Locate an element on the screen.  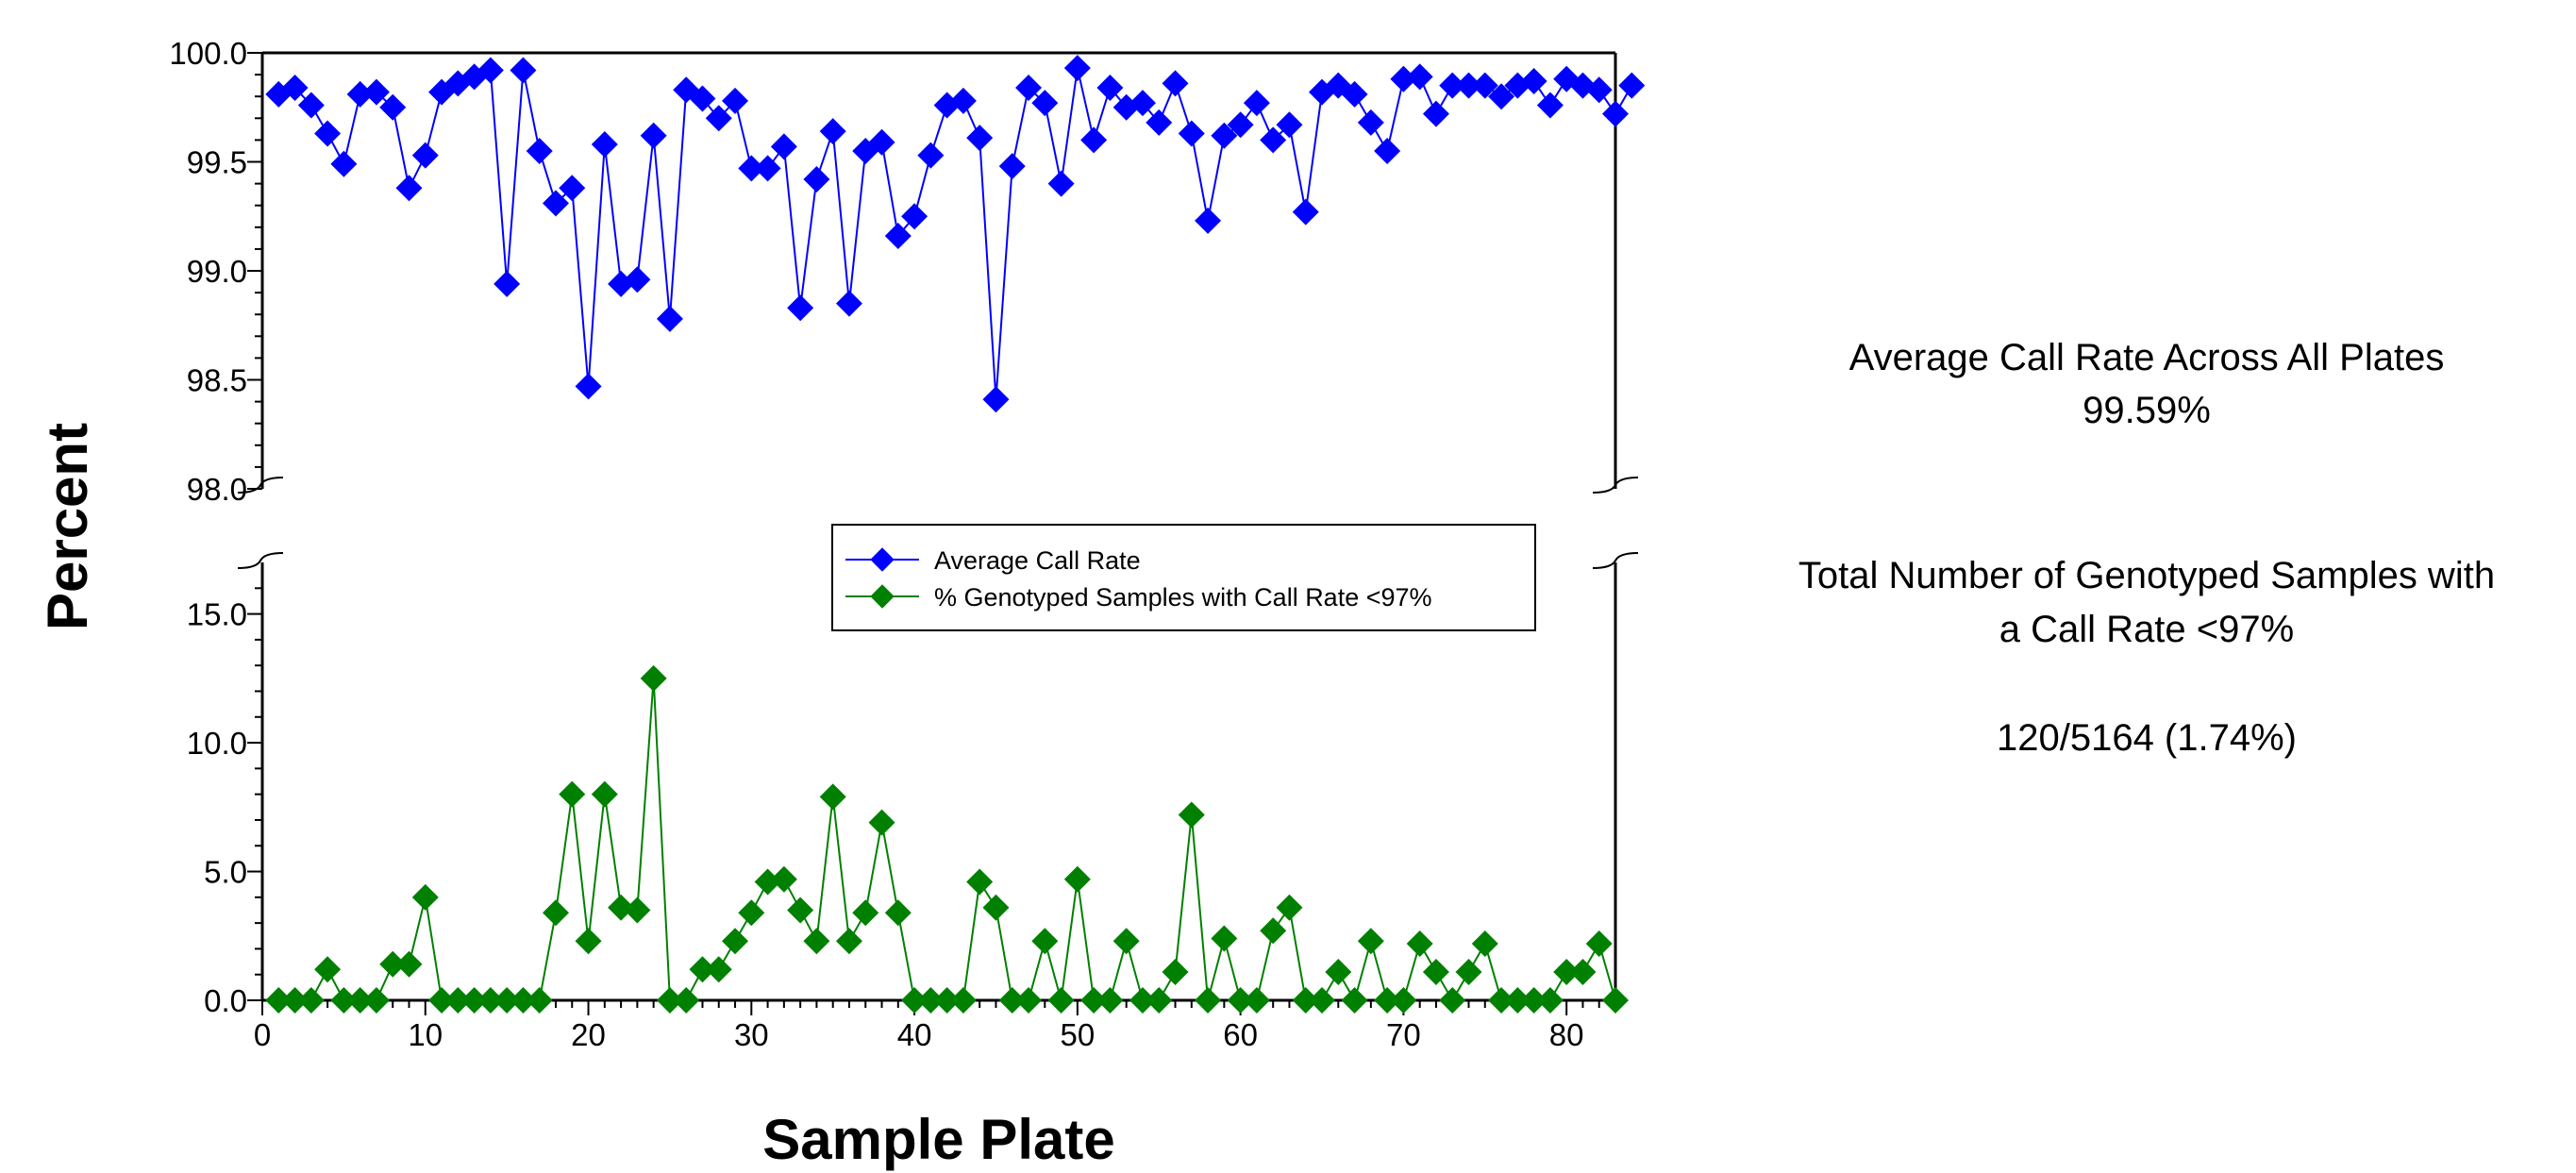
x-tick-label: 20 is located at coordinates (588, 1034).